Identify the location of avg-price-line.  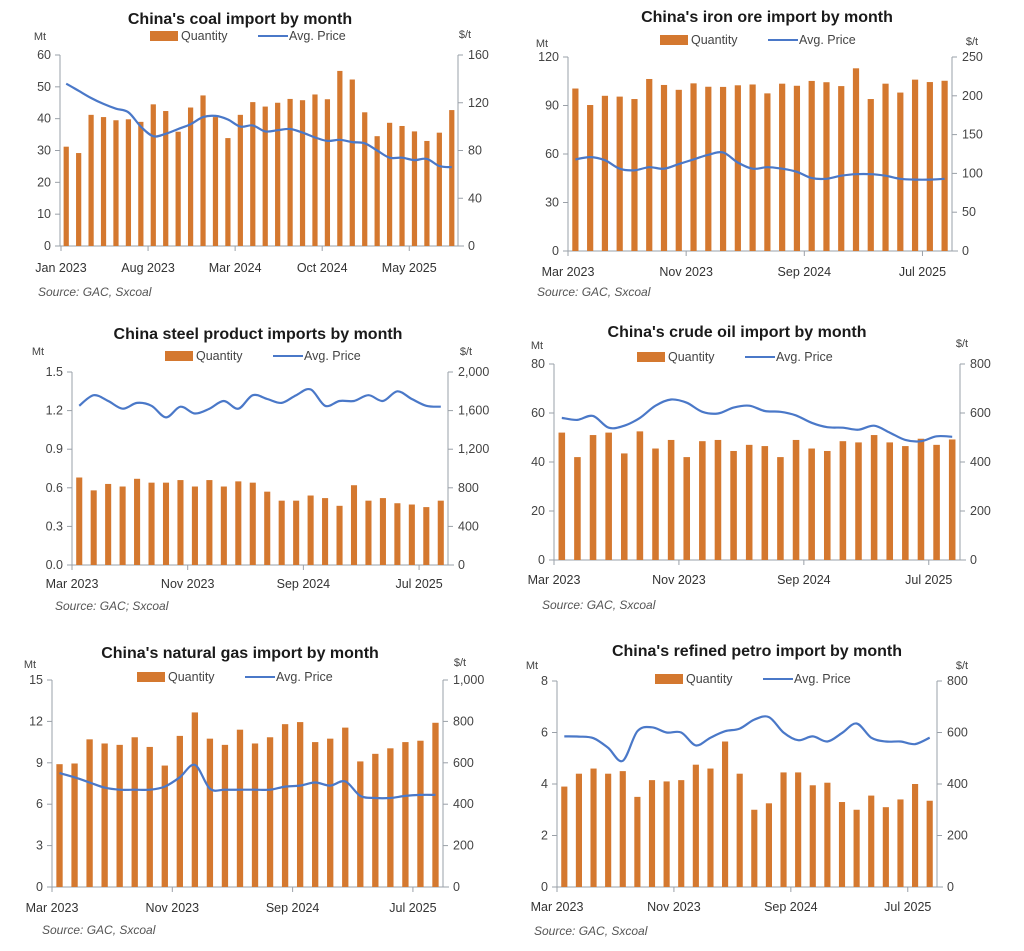
(757, 420).